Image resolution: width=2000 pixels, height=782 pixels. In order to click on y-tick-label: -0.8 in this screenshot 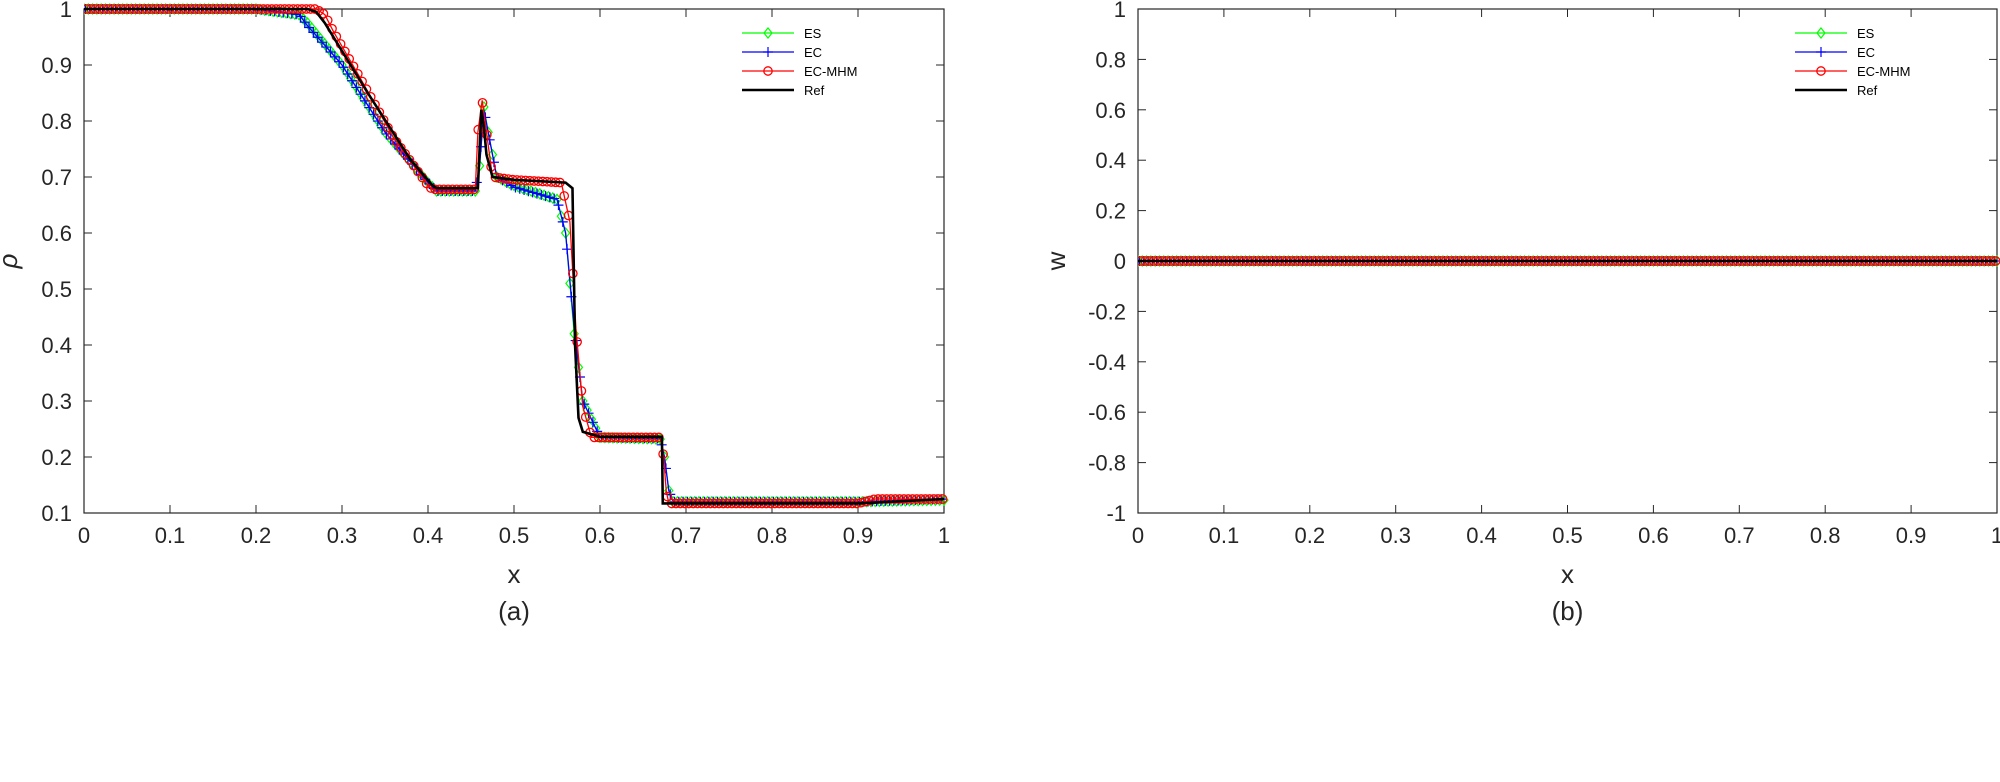, I will do `click(1107, 463)`.